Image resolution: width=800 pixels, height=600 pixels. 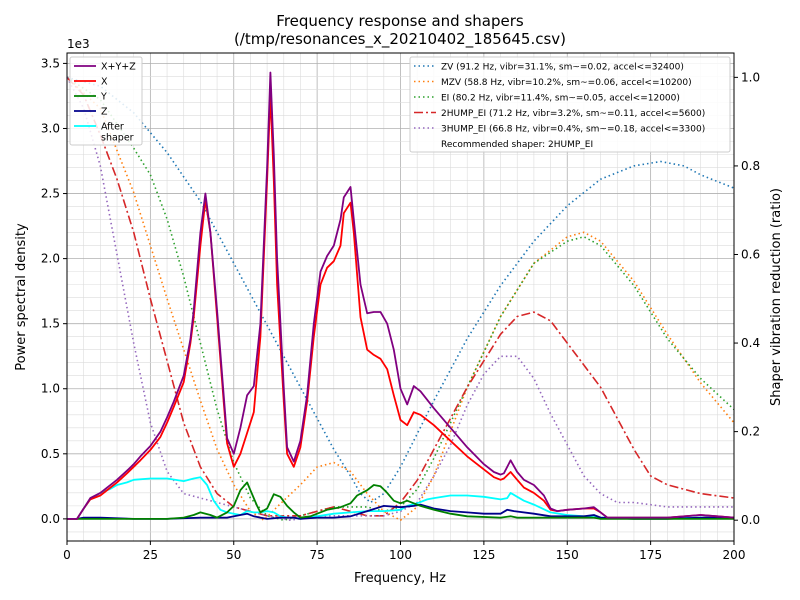 What do you see at coordinates (517, 145) in the screenshot?
I see `recommended-shaper-note: Recommended shaper: 2HUMP_EI` at bounding box center [517, 145].